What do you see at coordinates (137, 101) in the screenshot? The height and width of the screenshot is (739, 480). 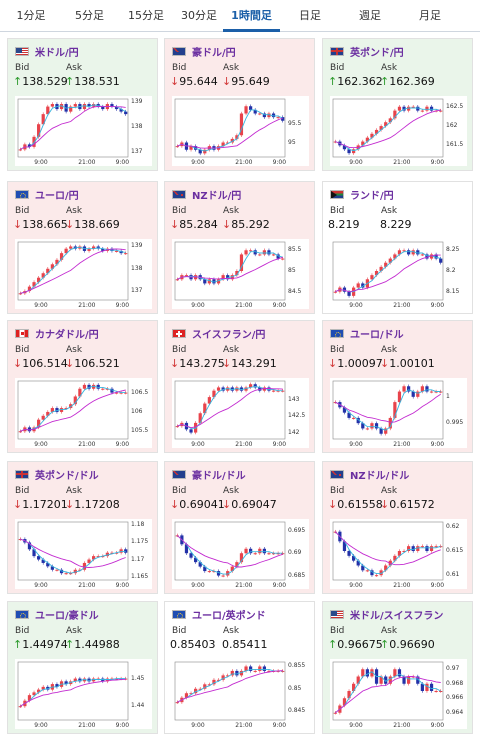 I see `y-tick-label: 139` at bounding box center [137, 101].